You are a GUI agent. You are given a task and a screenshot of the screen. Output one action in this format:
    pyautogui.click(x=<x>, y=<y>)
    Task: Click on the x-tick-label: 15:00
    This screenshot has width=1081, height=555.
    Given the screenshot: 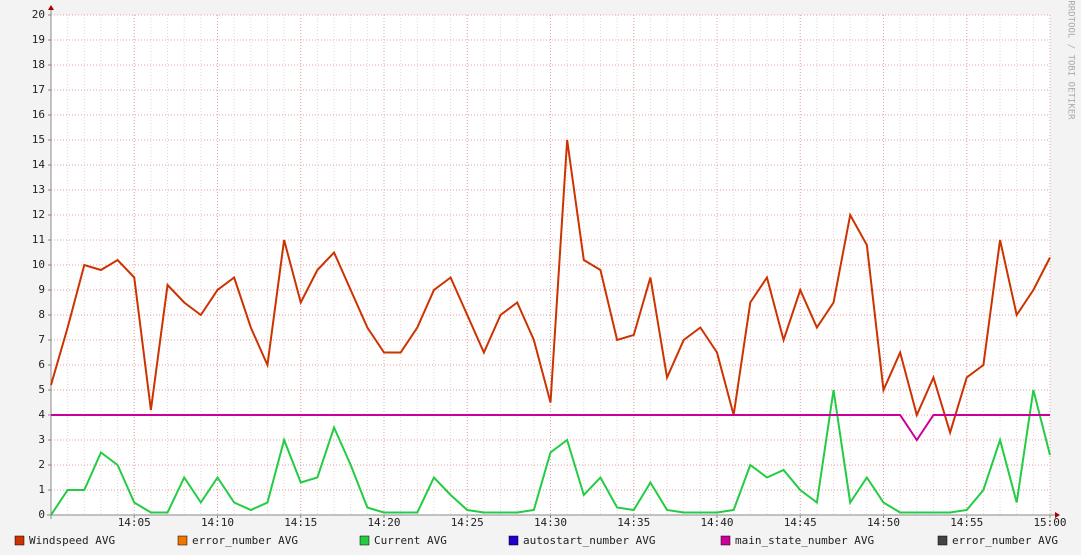 What is the action you would take?
    pyautogui.click(x=1049, y=522)
    